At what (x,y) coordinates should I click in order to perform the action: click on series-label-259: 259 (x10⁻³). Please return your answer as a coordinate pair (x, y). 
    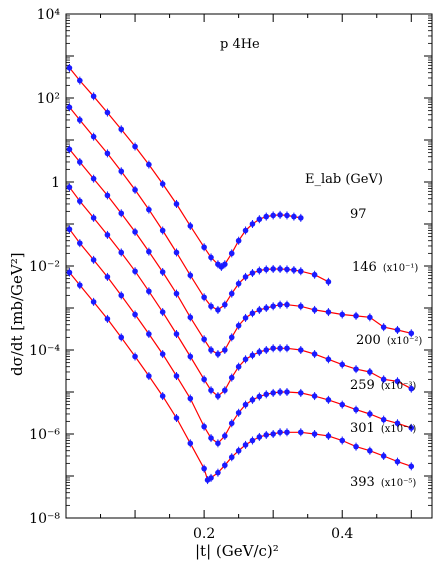
    Looking at the image, I should click on (383, 385).